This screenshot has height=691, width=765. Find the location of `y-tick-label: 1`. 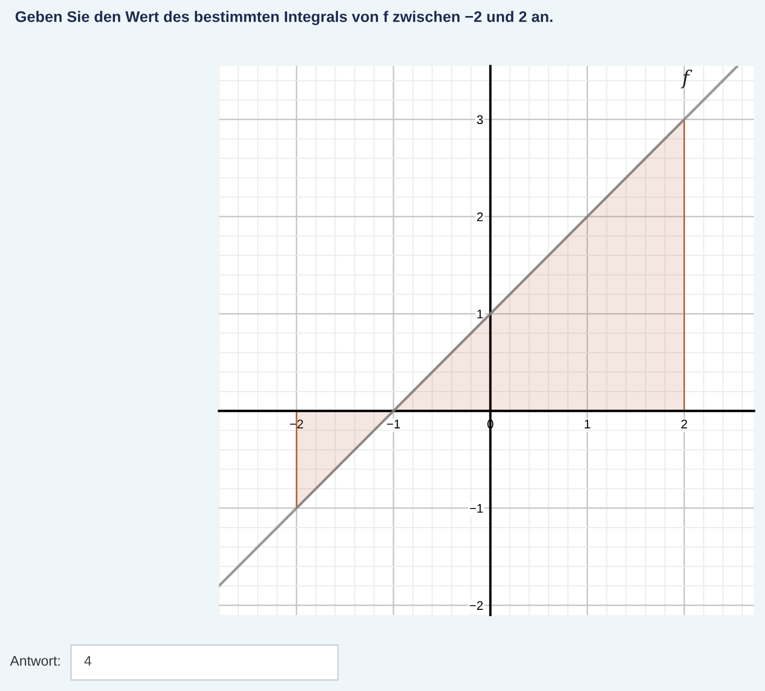

y-tick-label: 1 is located at coordinates (480, 314).